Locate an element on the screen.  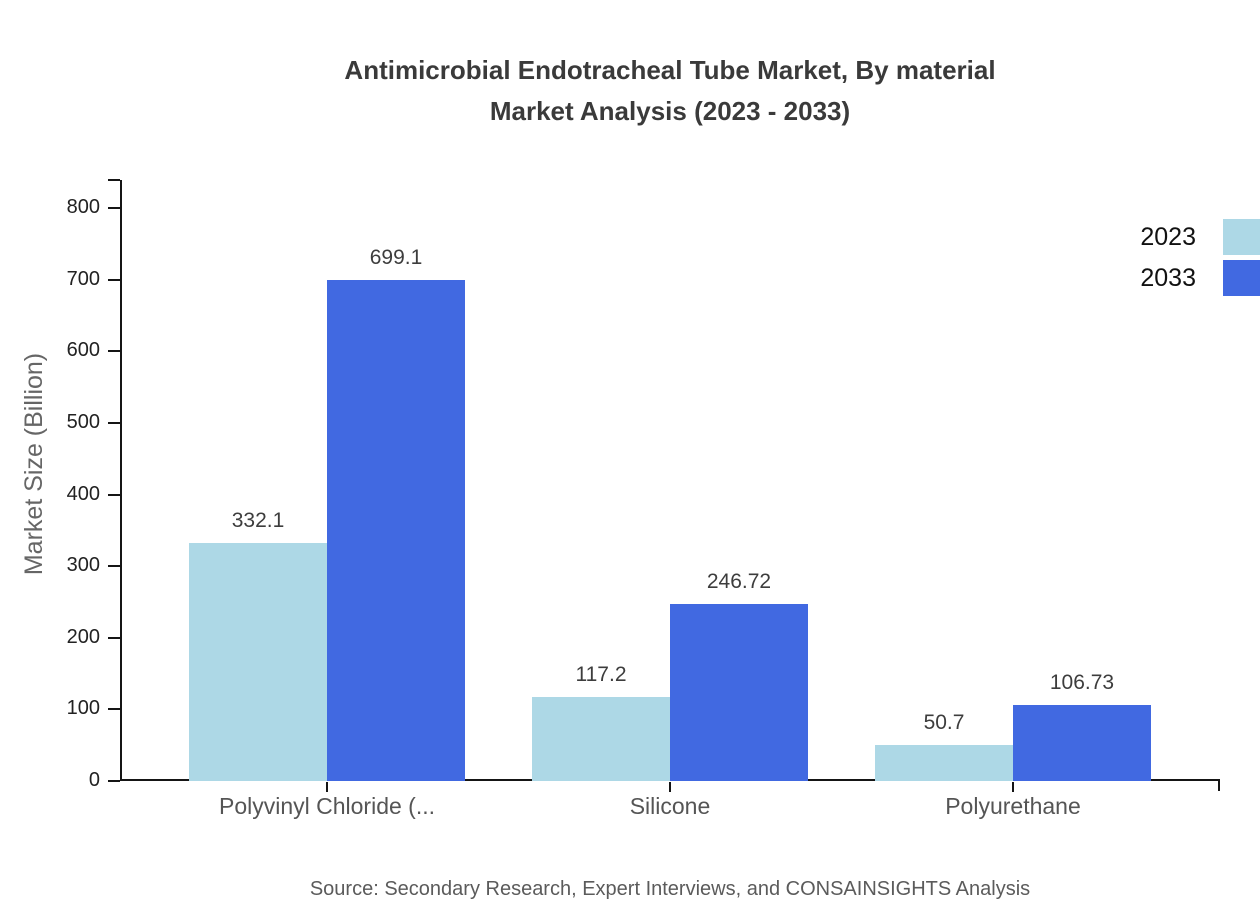
category-label: Polyurethane is located at coordinates (1013, 806).